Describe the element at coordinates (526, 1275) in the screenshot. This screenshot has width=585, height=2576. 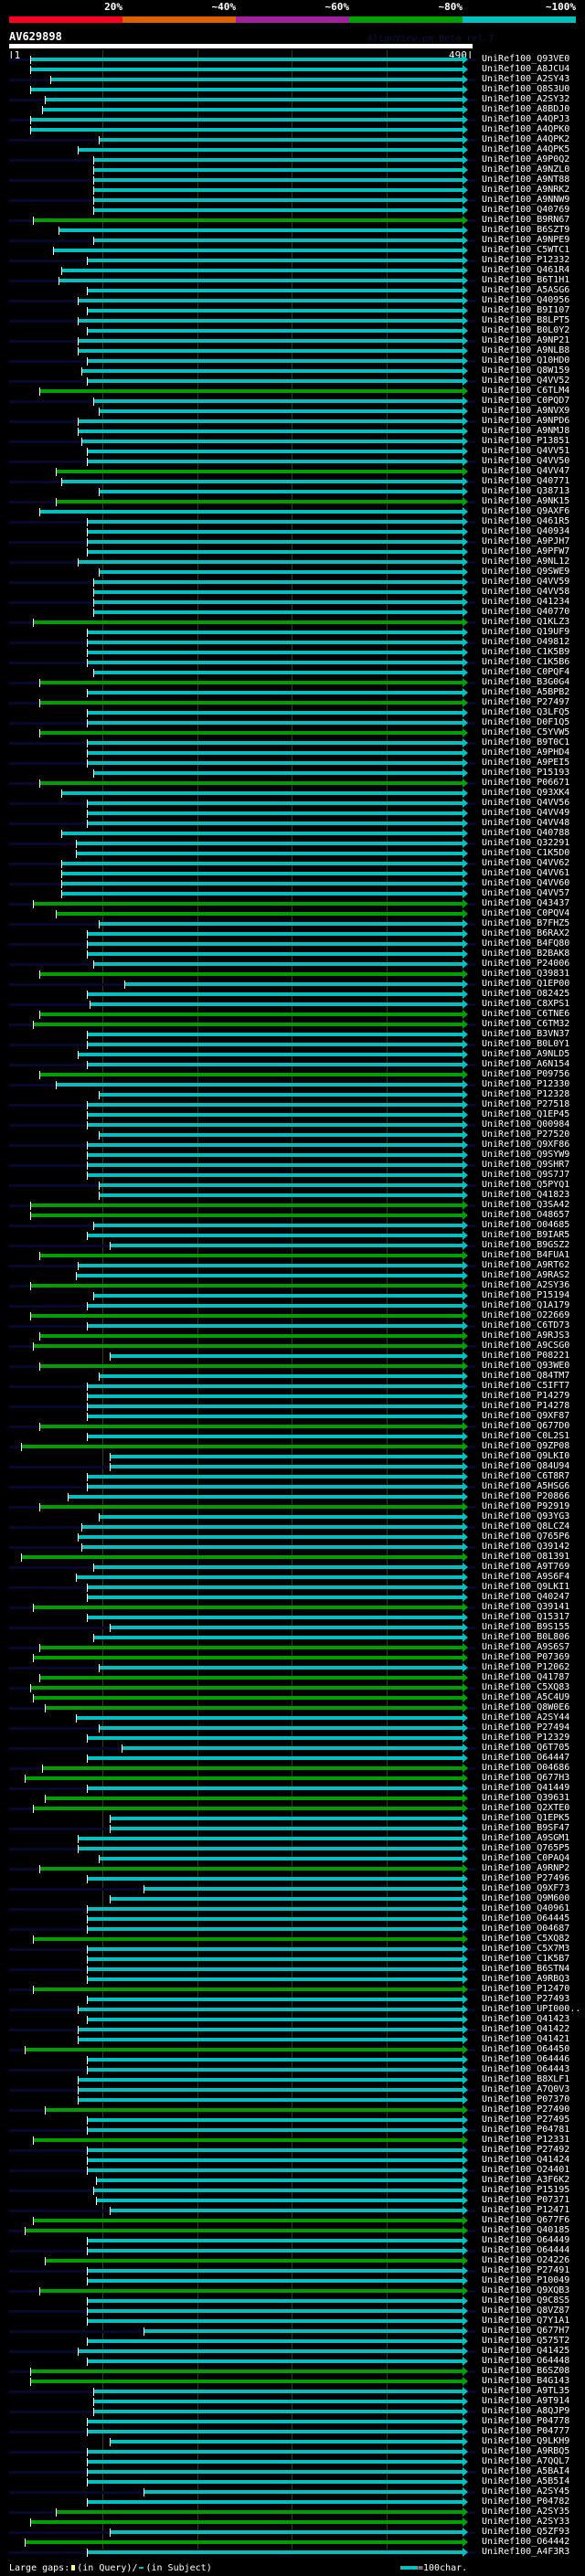
I see `hit-label-link: UniRef100_A9RAS2` at that location.